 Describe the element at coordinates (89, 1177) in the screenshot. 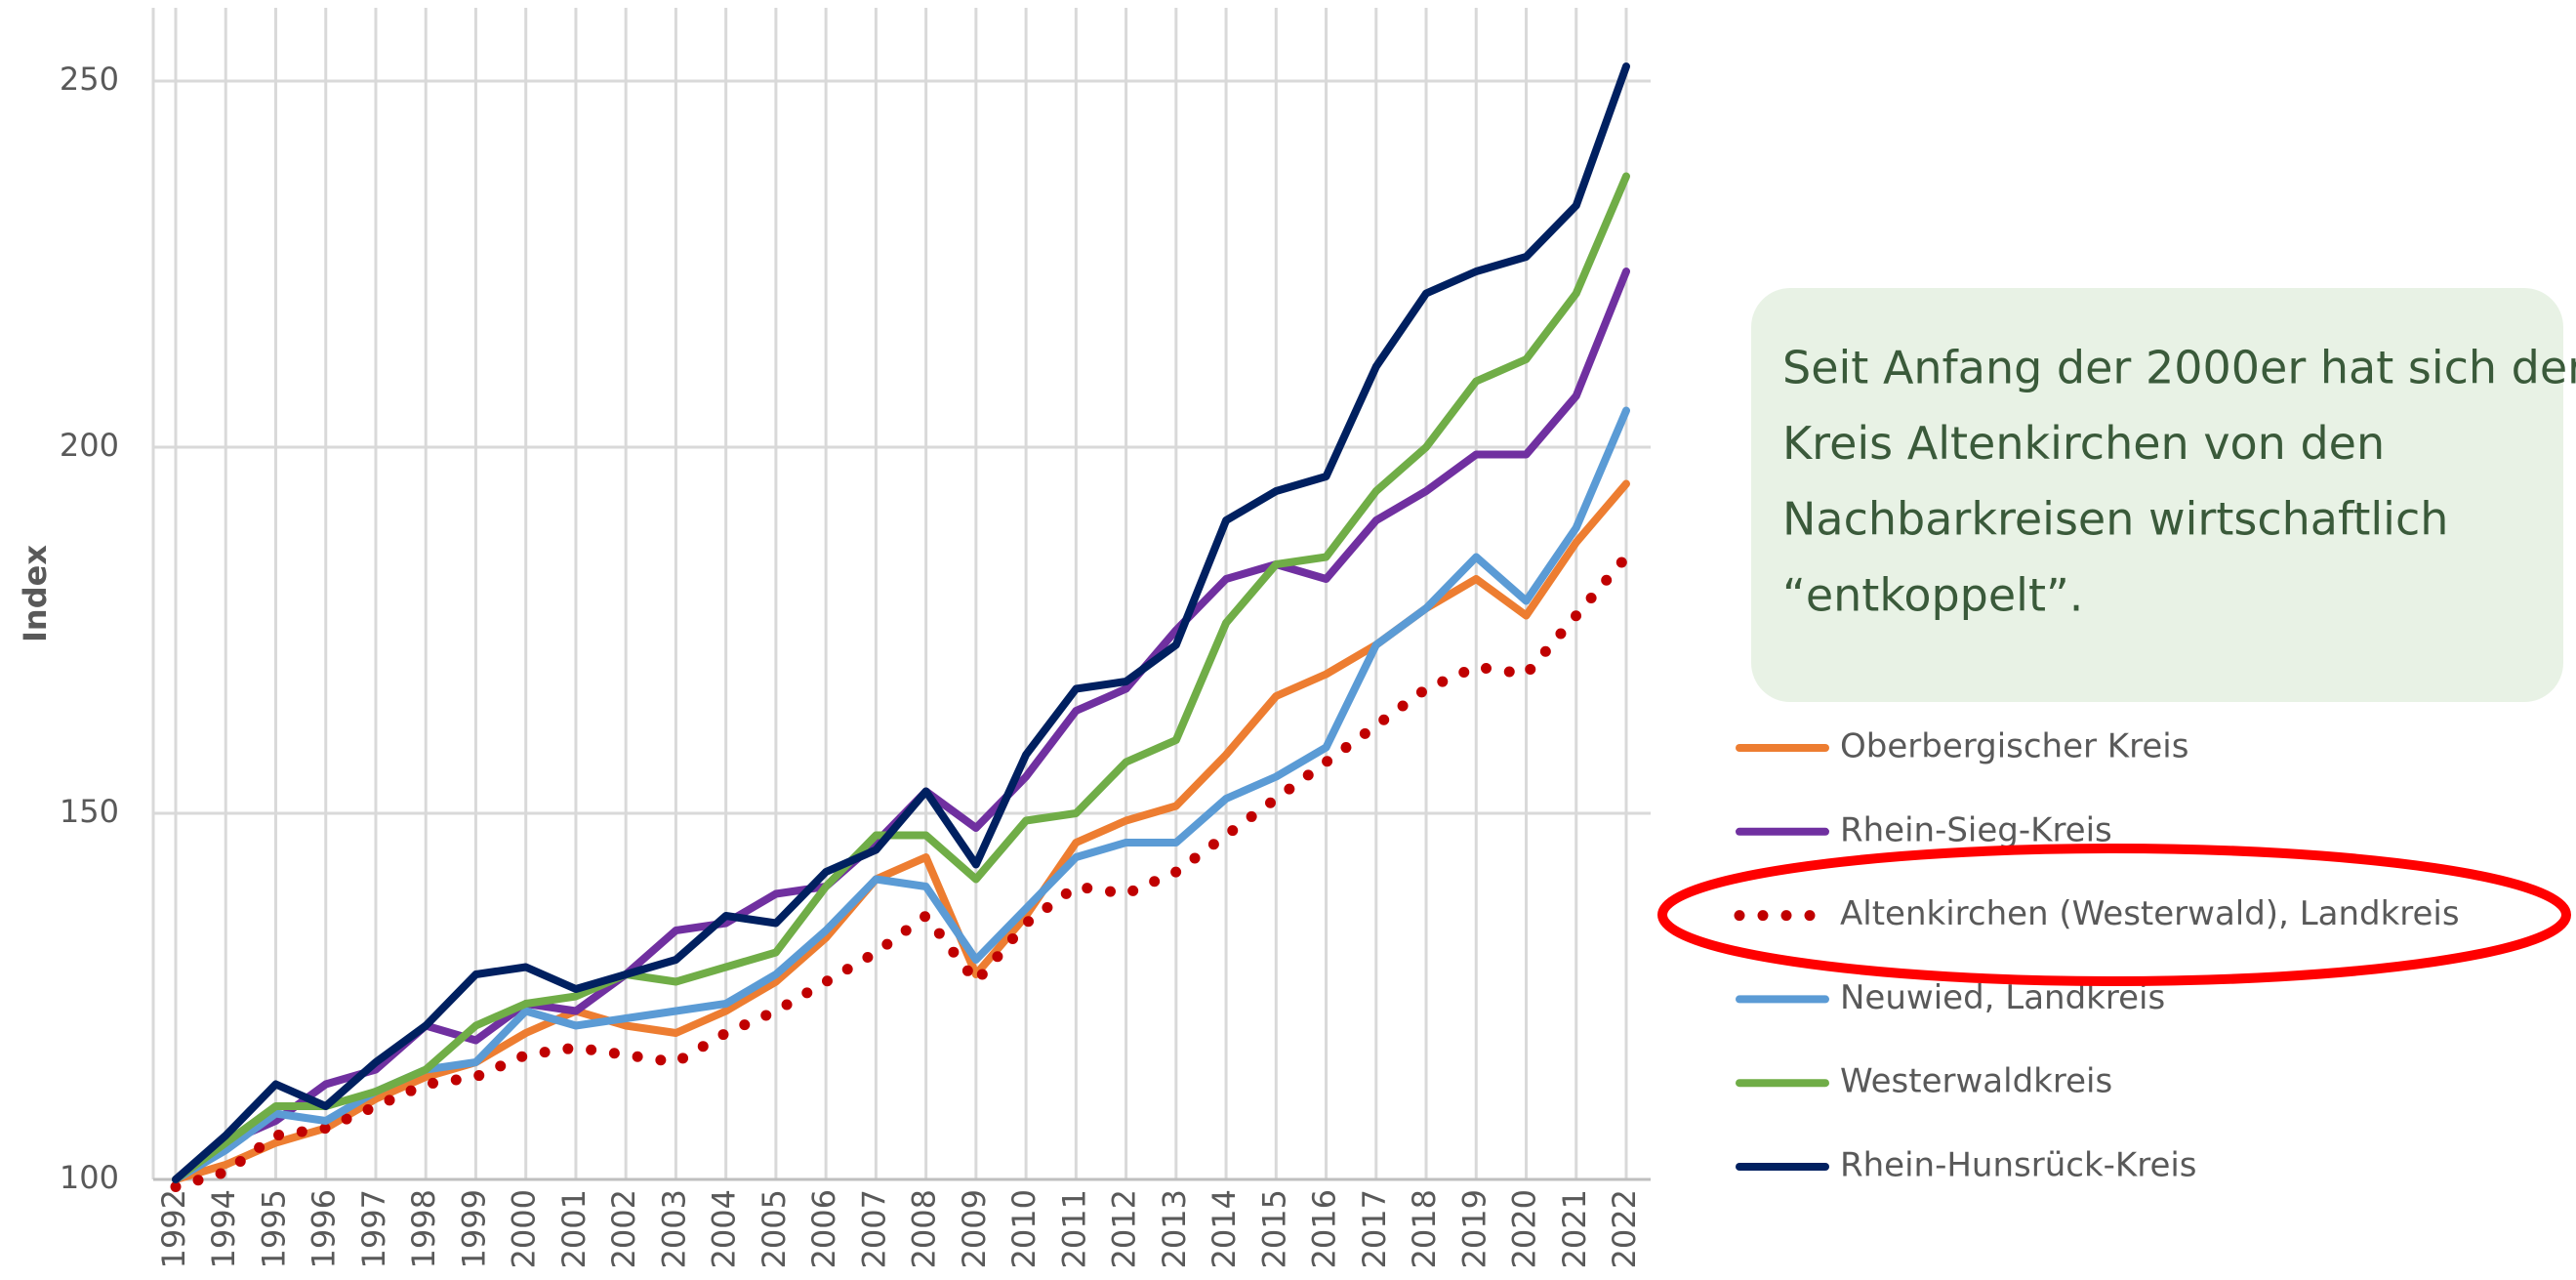

I see `y-tick-label: 100` at that location.